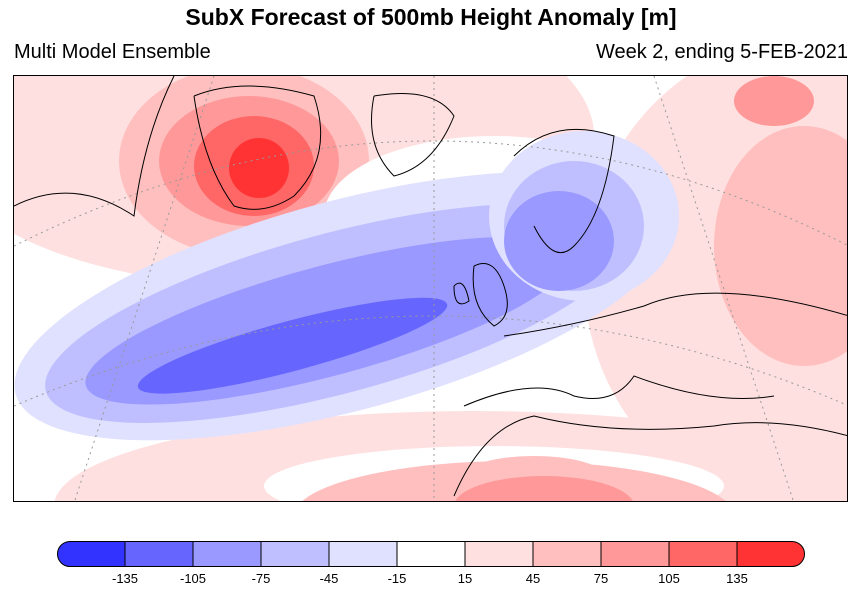  What do you see at coordinates (559, 241) in the screenshot?
I see `anomaly-region-scandinavia-neg75` at bounding box center [559, 241].